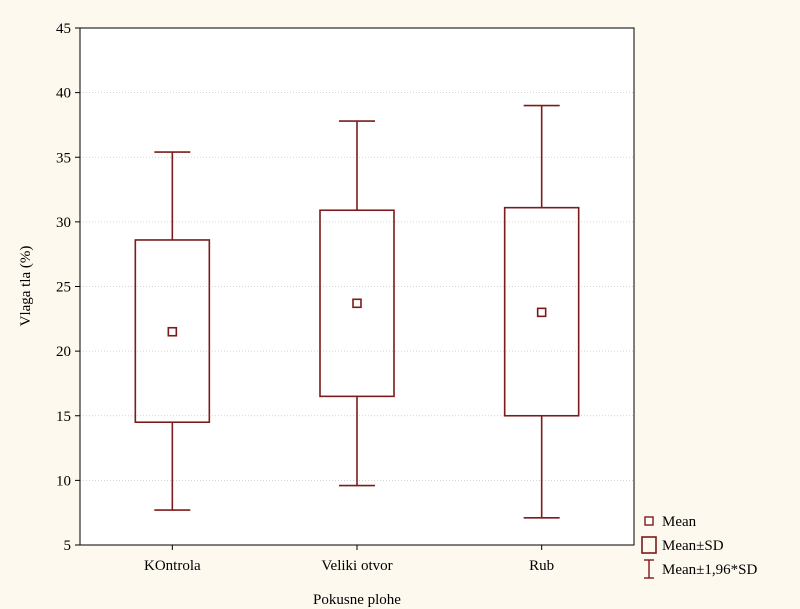 This screenshot has width=800, height=609. I want to click on y-axis-ticks: 5 10 15 20 25 30 35 40 45, so click(68, 287).